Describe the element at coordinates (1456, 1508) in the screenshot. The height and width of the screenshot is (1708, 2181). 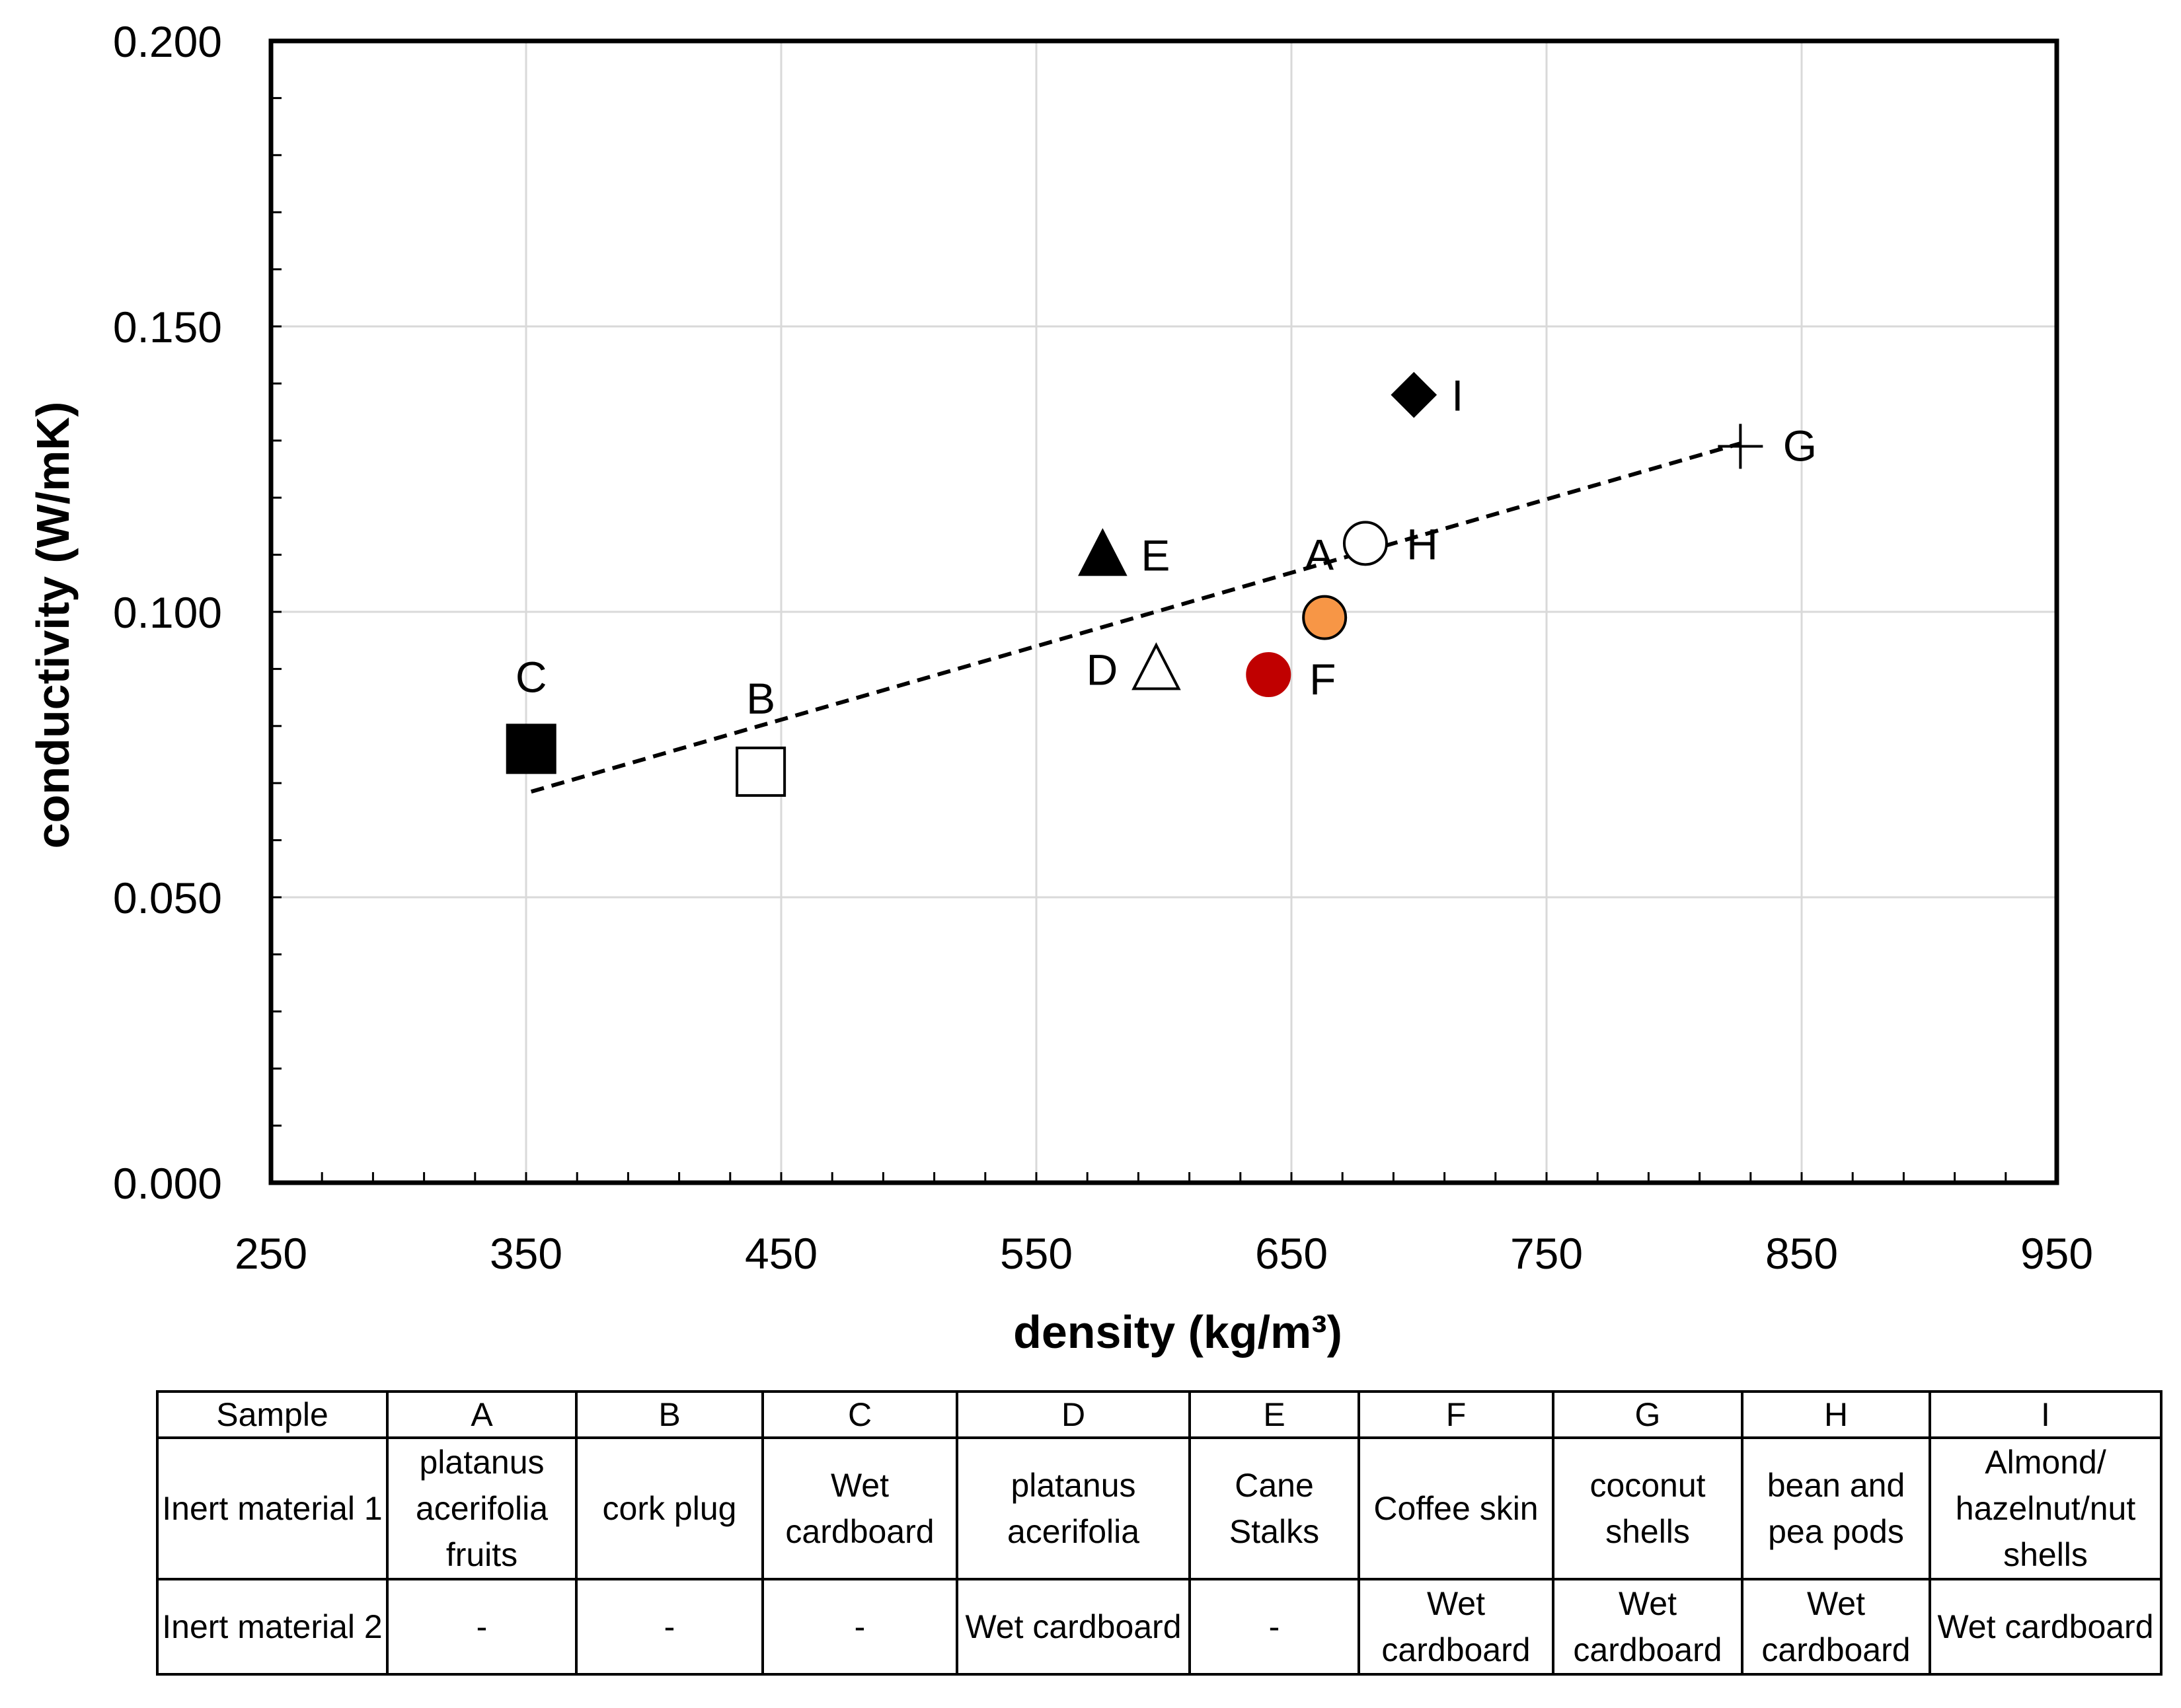
I see `table-cell: Coffee skin` at that location.